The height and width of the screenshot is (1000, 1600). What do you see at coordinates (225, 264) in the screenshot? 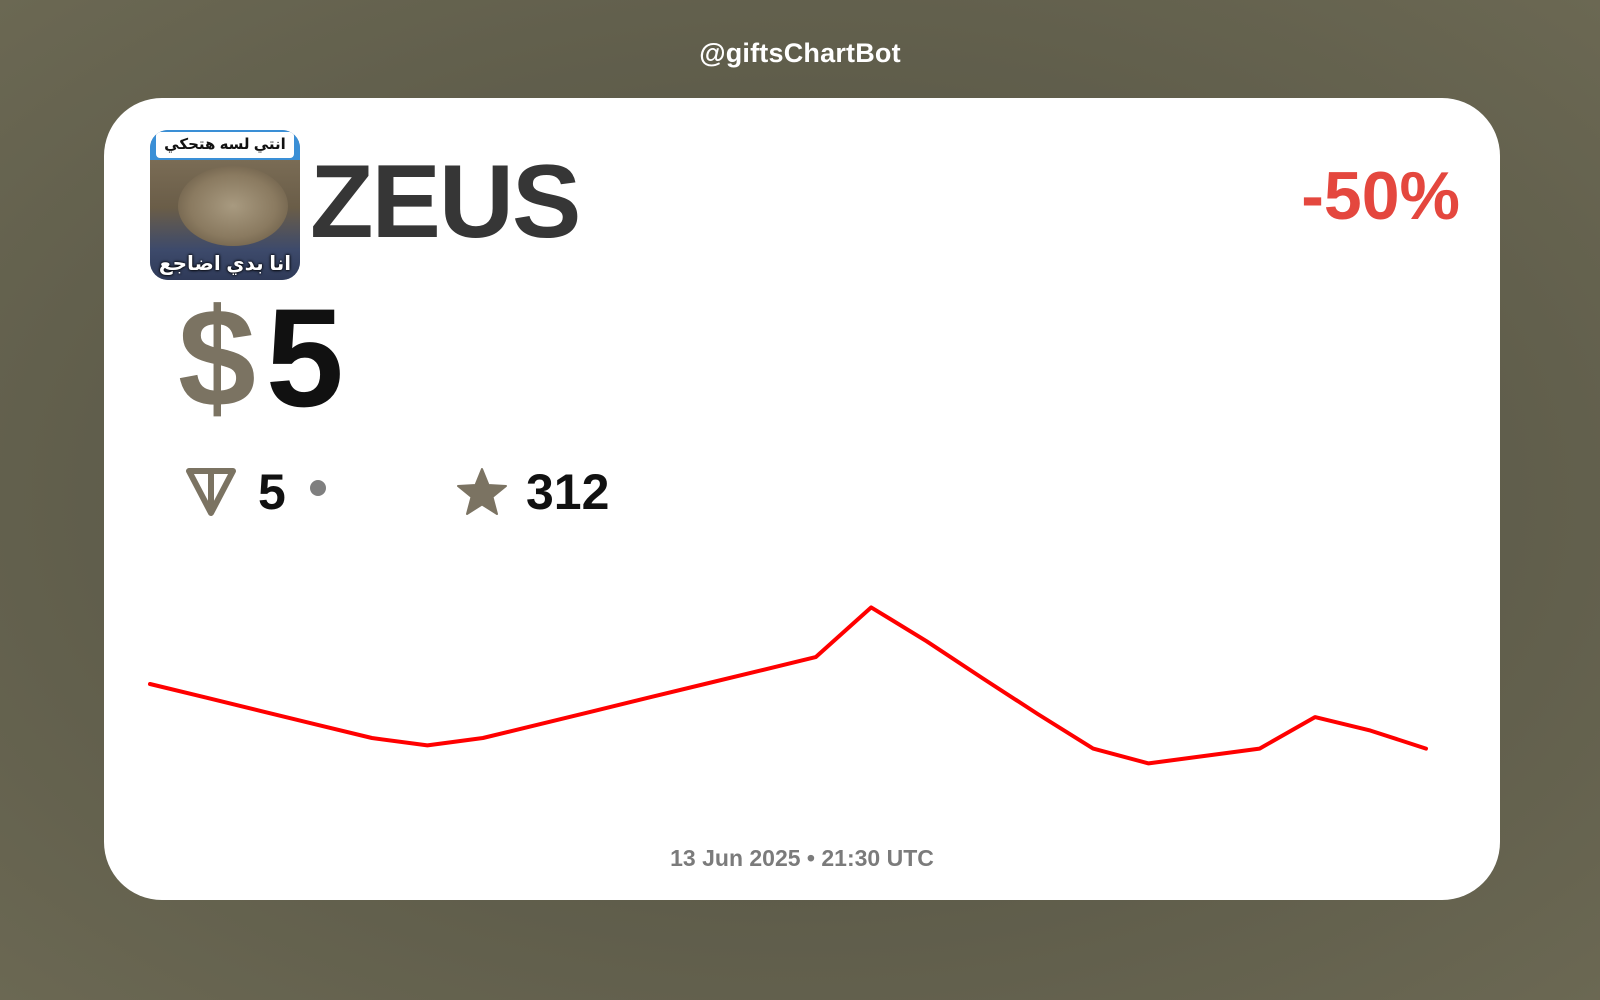
I see `avatar-caption-bottom: انا بدي اضاجع` at bounding box center [225, 264].